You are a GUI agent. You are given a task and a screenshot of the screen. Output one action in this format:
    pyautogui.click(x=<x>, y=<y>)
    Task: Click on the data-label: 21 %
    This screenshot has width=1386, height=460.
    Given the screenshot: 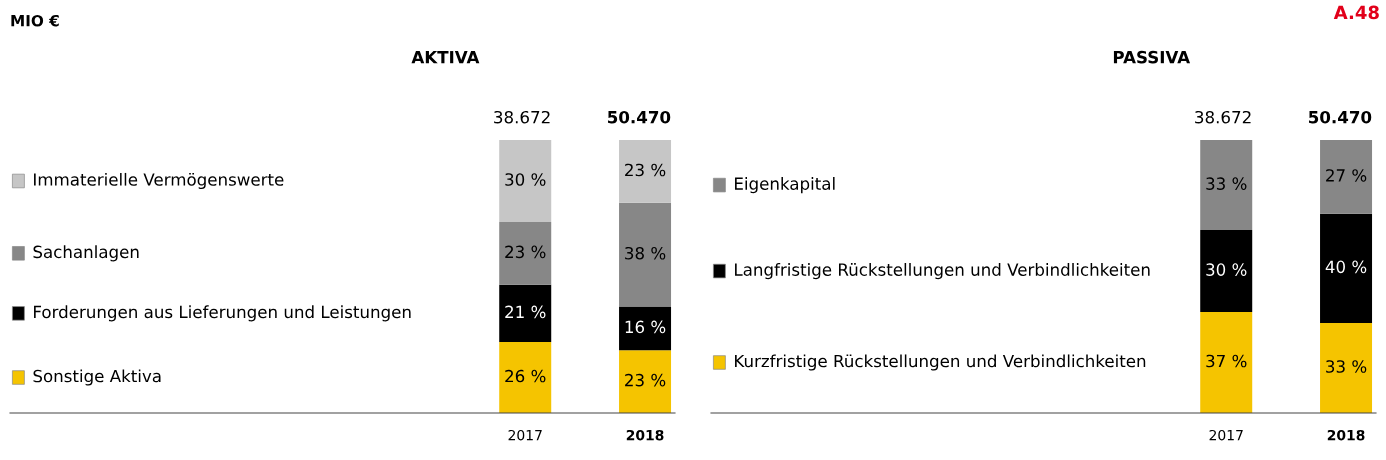 What is the action you would take?
    pyautogui.click(x=525, y=312)
    